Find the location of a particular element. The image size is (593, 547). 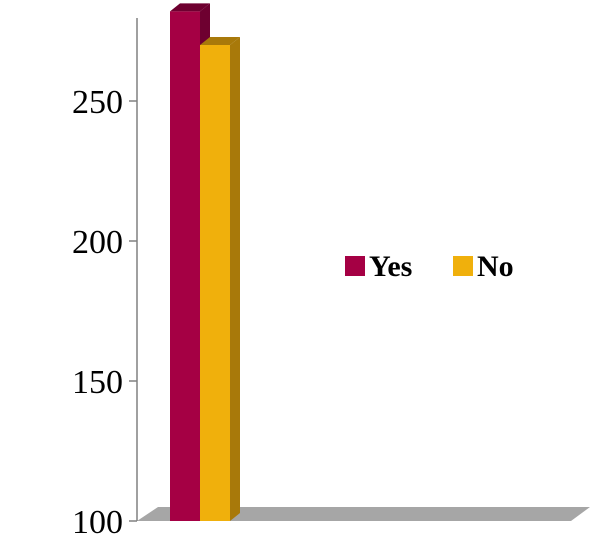

legend-label-yes: Yes is located at coordinates (390, 266).